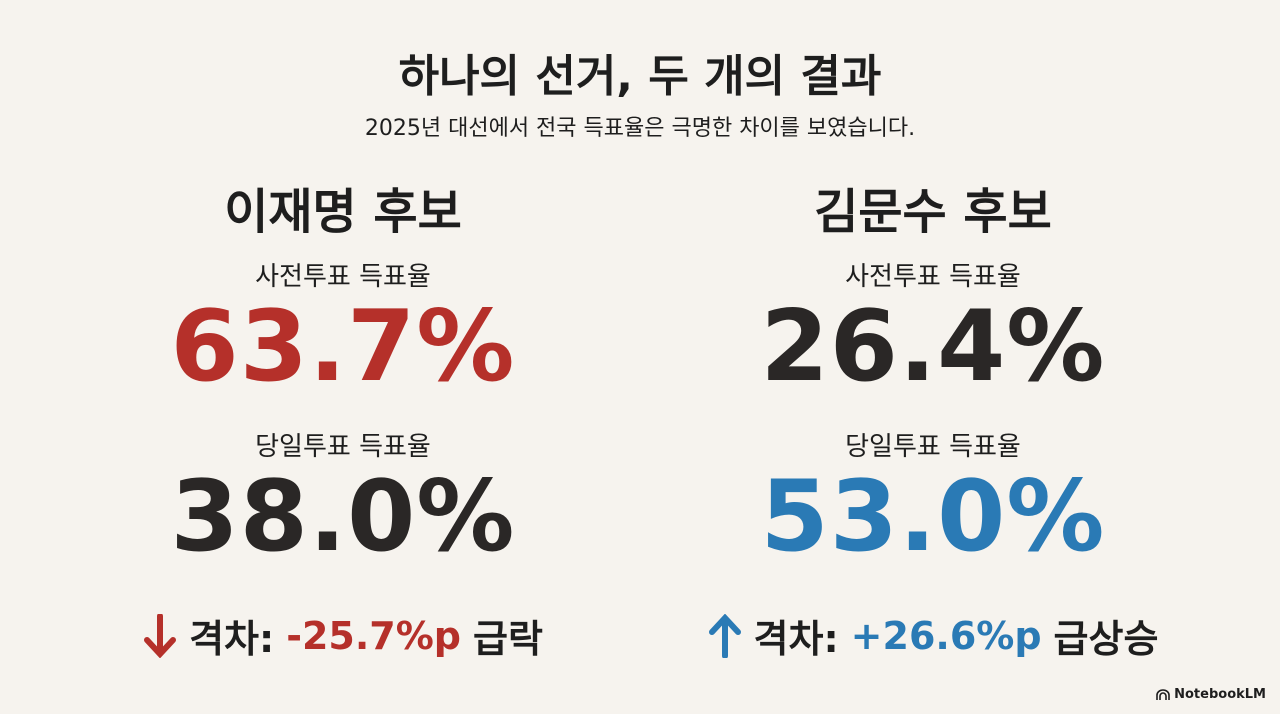 This screenshot has width=1280, height=714. Describe the element at coordinates (946, 635) in the screenshot. I see `gap-value: +26.6%p` at that location.